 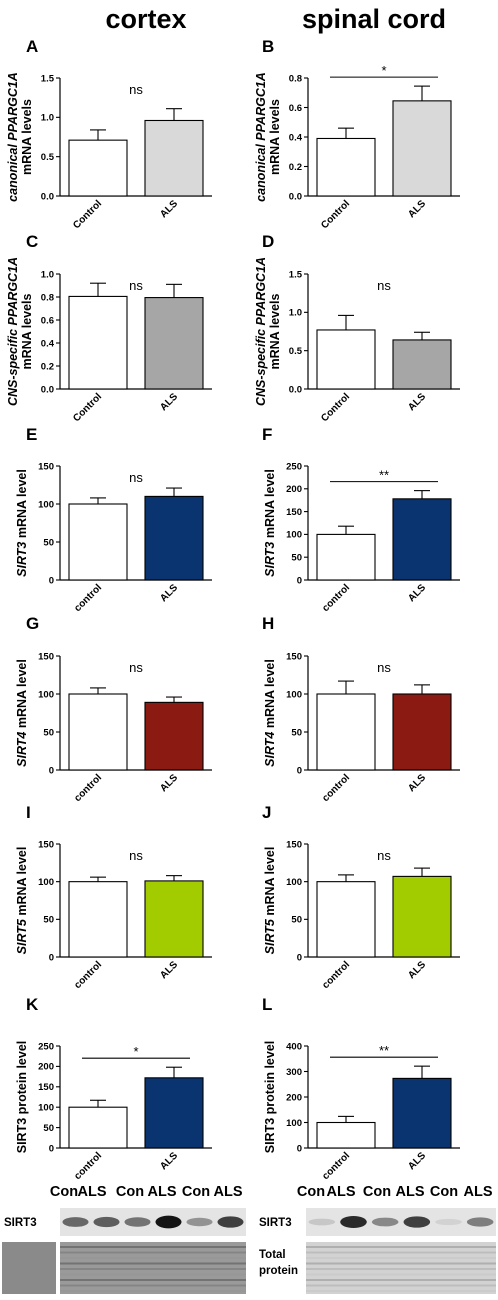 What do you see at coordinates (47, 297) in the screenshot?
I see `panel-c-ytick-label: 0.8` at bounding box center [47, 297].